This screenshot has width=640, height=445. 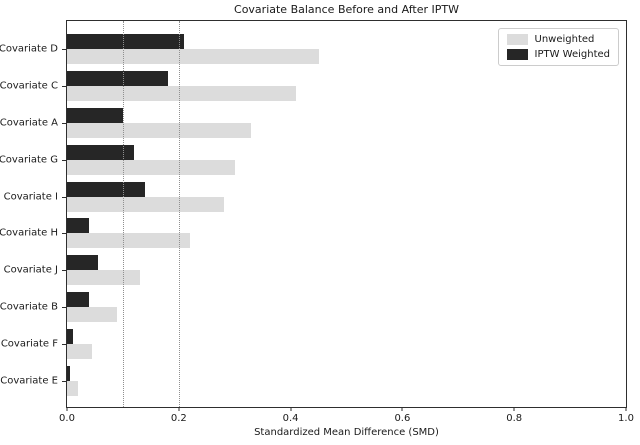 What do you see at coordinates (313, 123) in the screenshot?
I see `bar-row: Covariate A` at bounding box center [313, 123].